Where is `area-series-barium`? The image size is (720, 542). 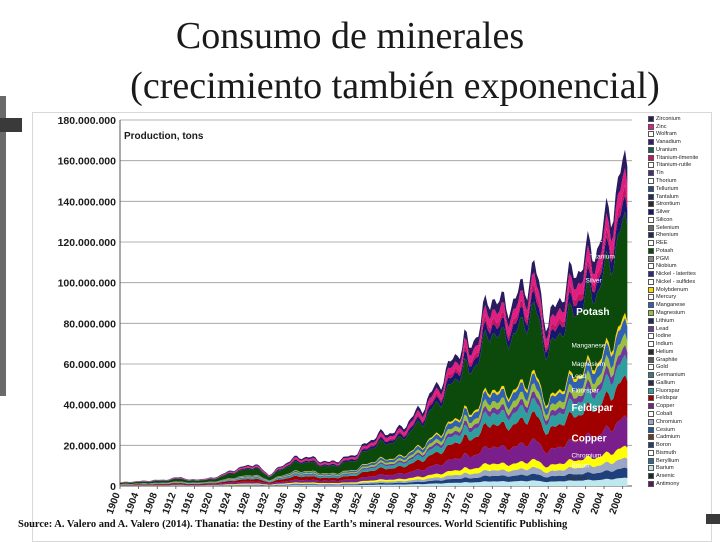
area-series-barium is located at coordinates (374, 481).